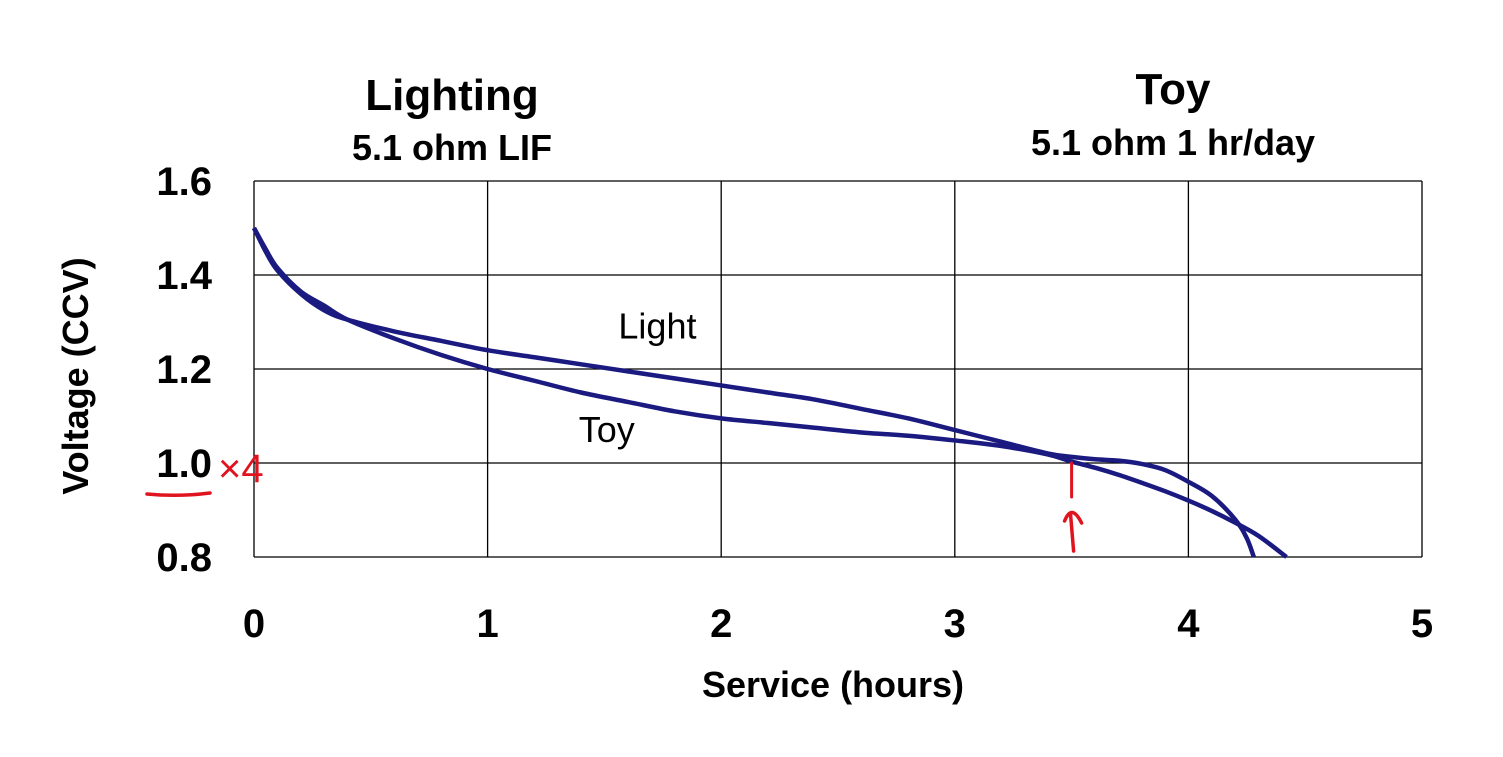  I want to click on x-axis-label: Service (hours), so click(833, 684).